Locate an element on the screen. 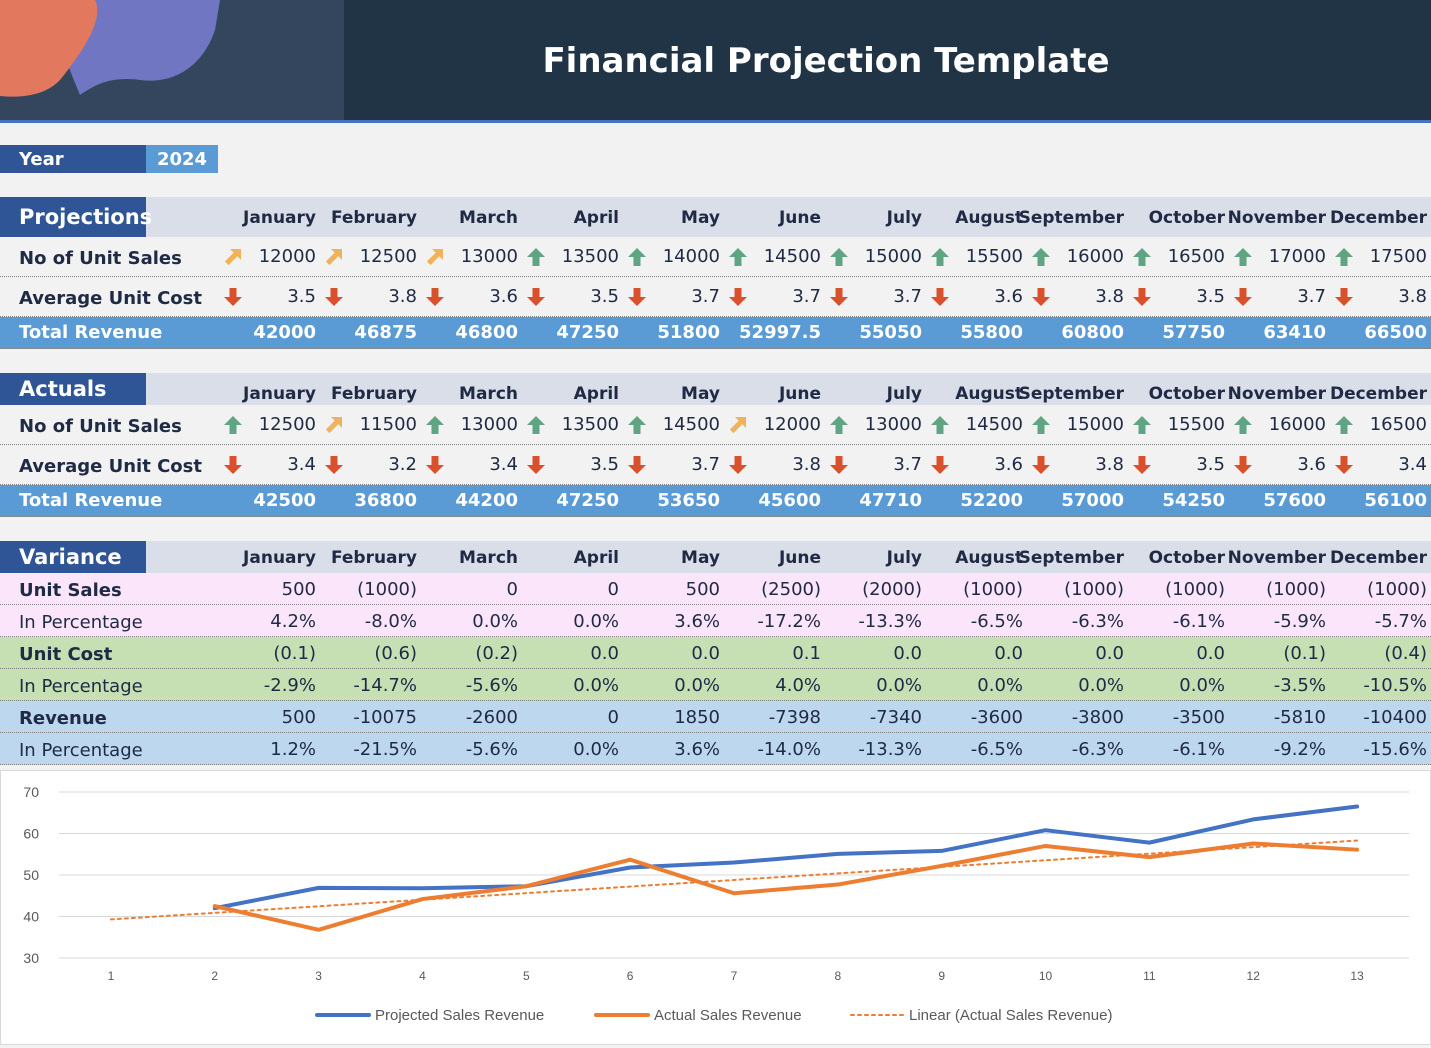  value-cell: (1000) is located at coordinates (1296, 589).